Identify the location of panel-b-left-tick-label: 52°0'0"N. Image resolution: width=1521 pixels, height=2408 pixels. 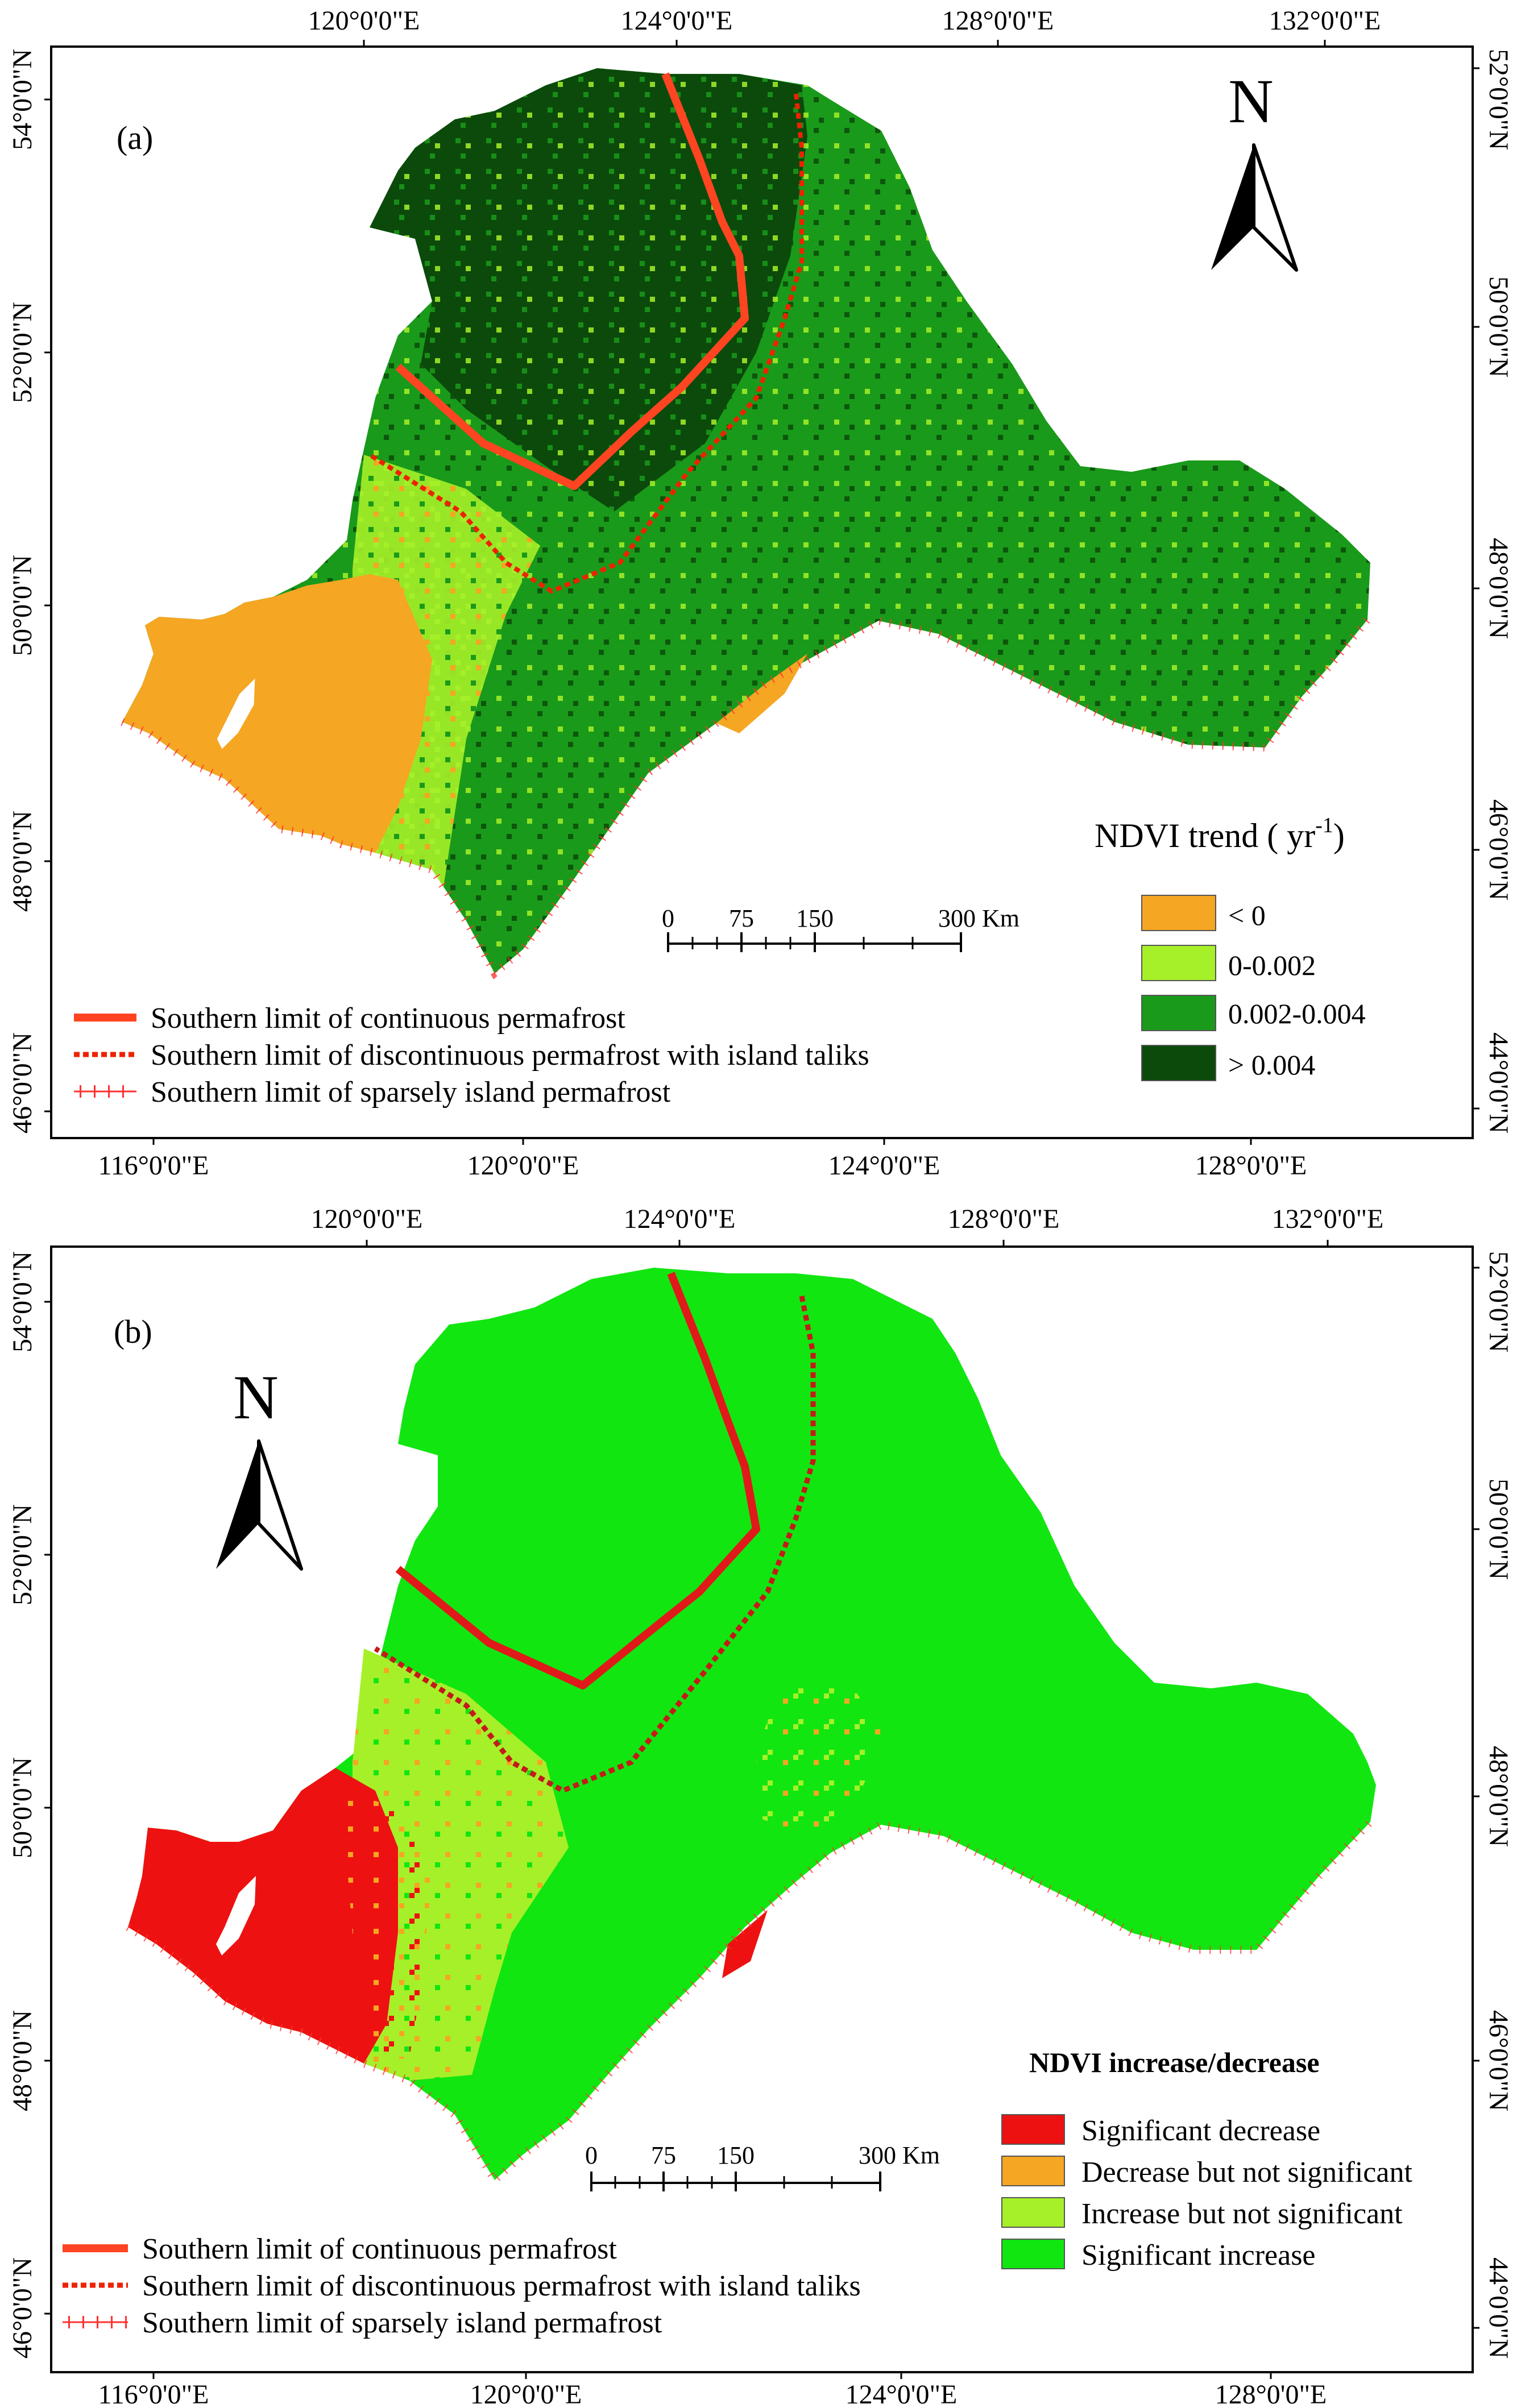
(22, 1554).